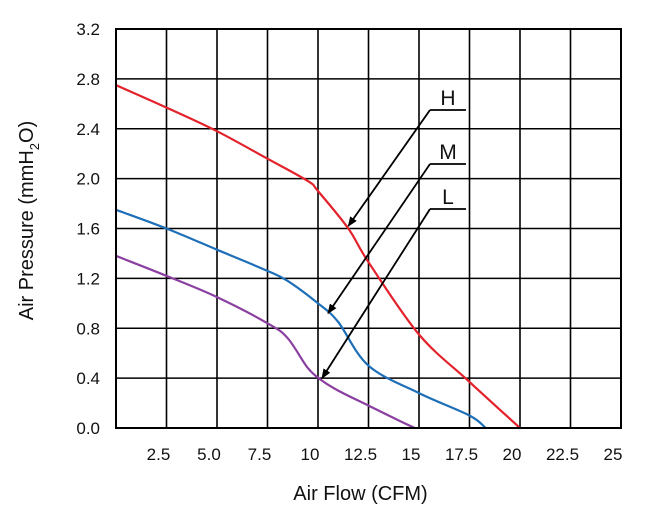 The image size is (650, 520). What do you see at coordinates (447, 98) in the screenshot?
I see `callout-label-h: H` at bounding box center [447, 98].